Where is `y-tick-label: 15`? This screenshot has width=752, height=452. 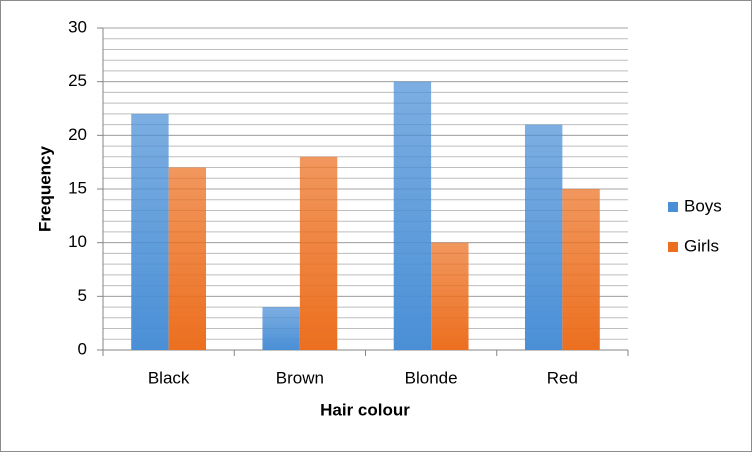
y-tick-label: 15 is located at coordinates (77, 187).